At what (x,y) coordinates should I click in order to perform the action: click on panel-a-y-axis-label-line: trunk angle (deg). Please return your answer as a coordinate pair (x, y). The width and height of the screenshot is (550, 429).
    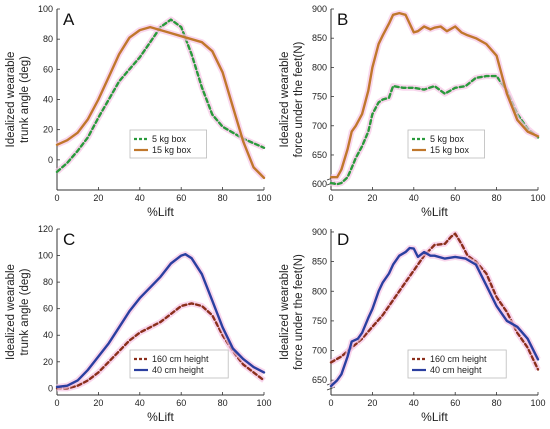
    Looking at the image, I should click on (25, 99).